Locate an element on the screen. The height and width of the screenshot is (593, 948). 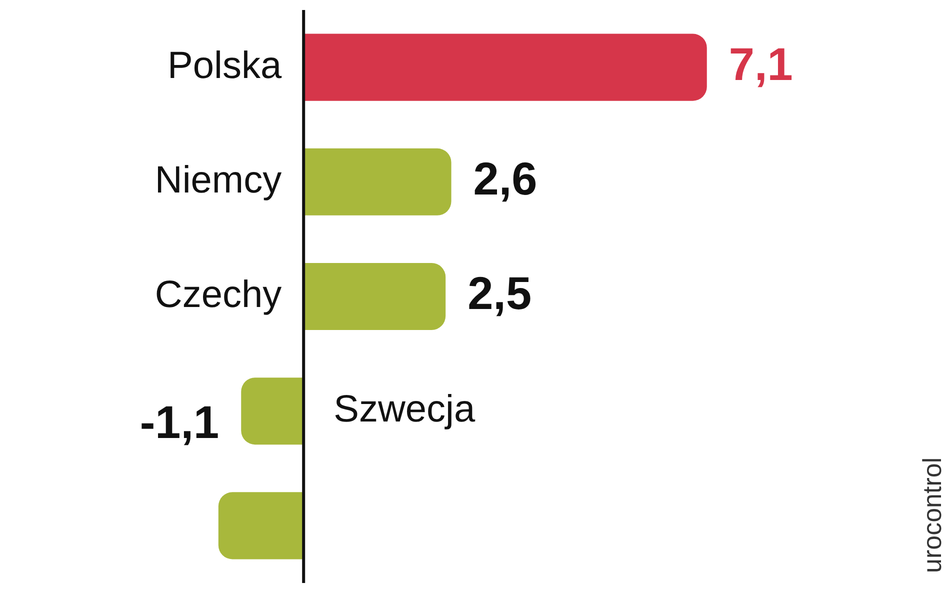
y-tick-label: Niemcy is located at coordinates (218, 180).